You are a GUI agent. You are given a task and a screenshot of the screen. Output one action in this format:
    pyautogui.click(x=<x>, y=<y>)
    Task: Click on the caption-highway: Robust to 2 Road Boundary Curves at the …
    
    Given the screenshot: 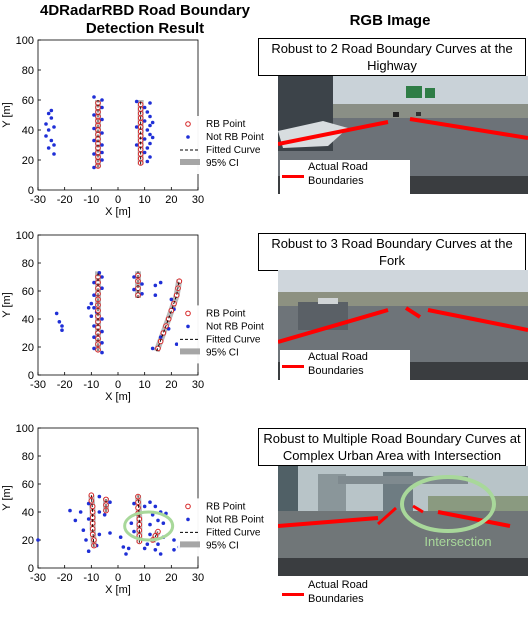 What is the action you would take?
    pyautogui.click(x=392, y=57)
    